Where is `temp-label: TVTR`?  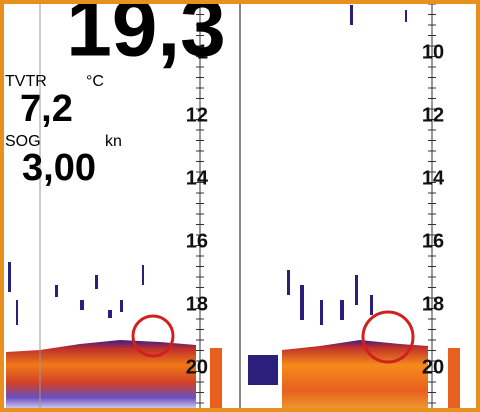 temp-label: TVTR is located at coordinates (26, 81).